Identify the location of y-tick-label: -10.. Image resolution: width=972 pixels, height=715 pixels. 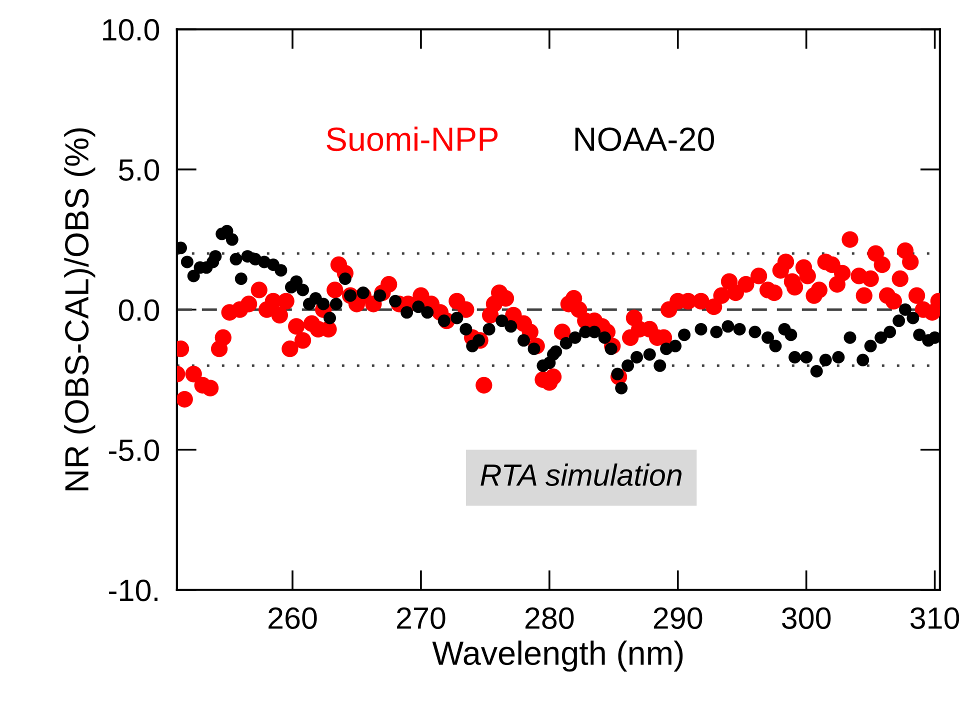
(133, 591).